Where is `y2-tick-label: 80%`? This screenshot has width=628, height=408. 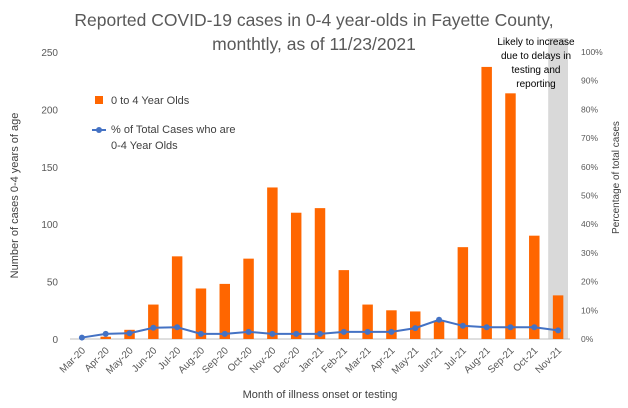 y2-tick-label: 80% is located at coordinates (589, 109).